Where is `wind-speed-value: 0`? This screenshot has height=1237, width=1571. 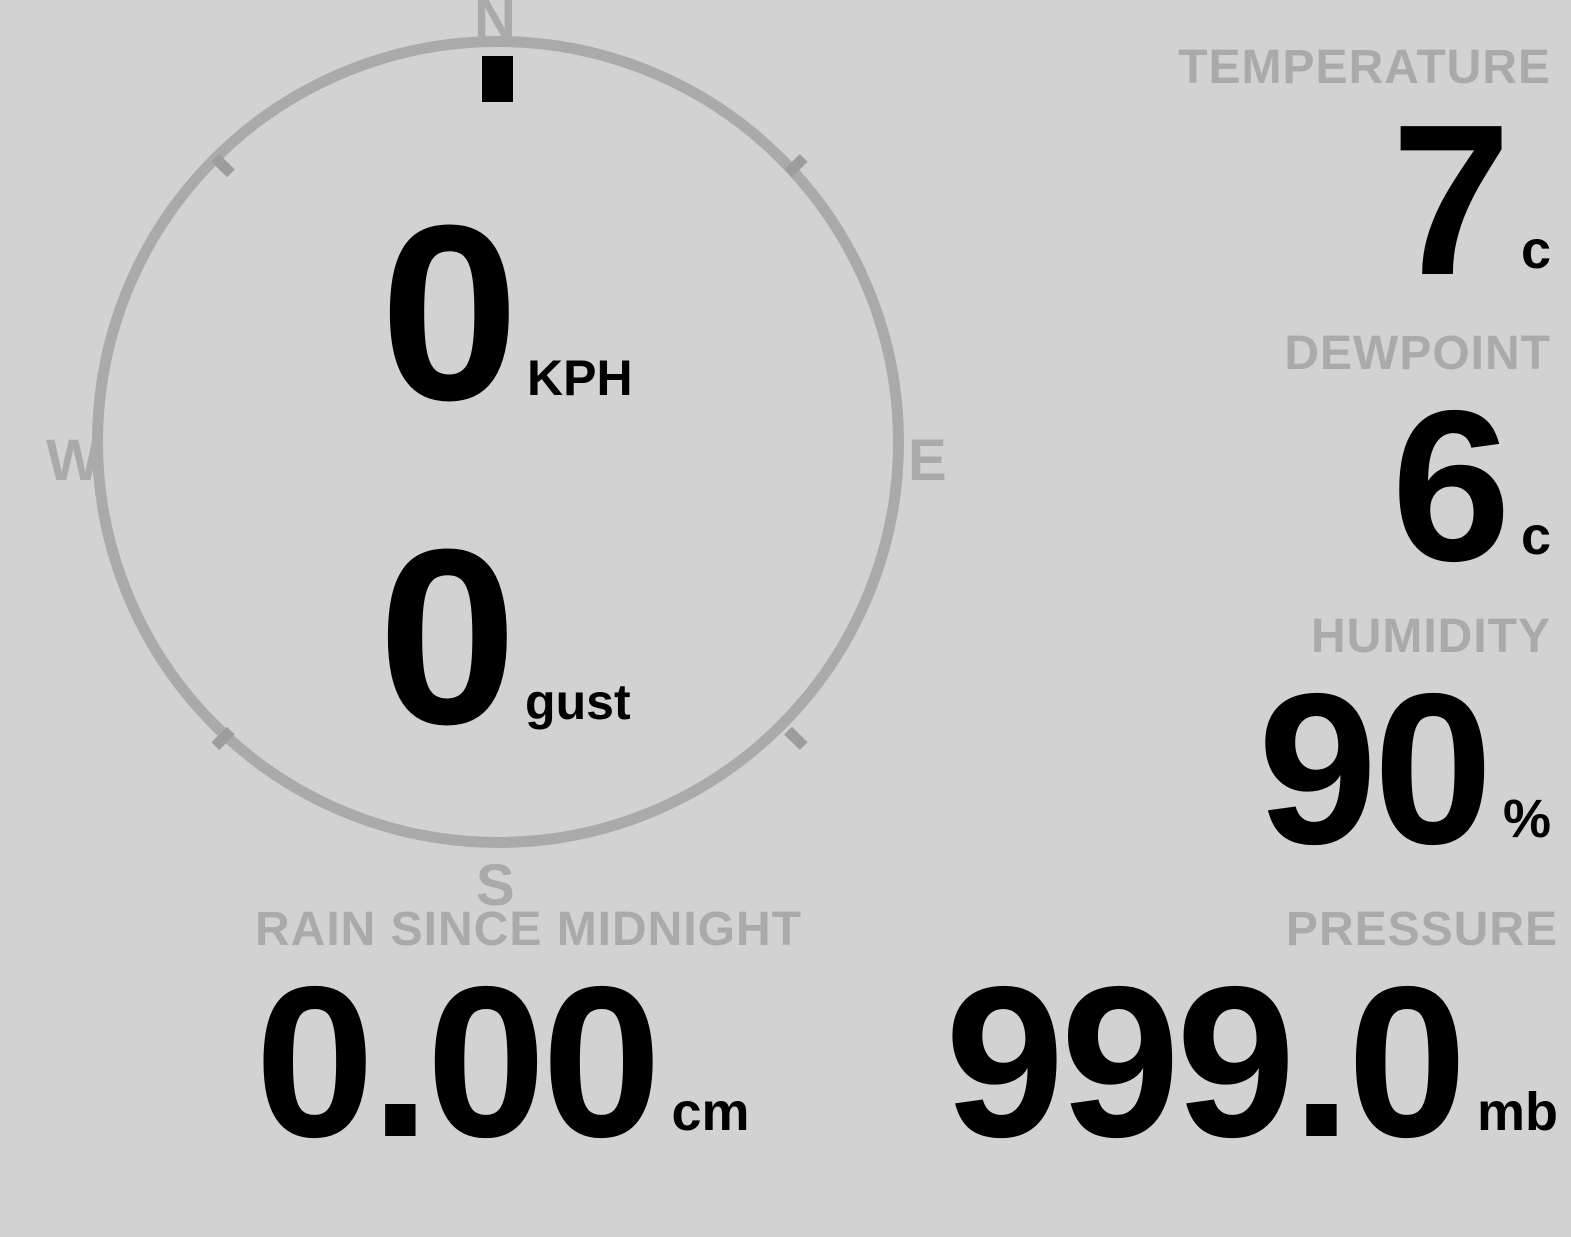 wind-speed-value: 0 is located at coordinates (449, 312).